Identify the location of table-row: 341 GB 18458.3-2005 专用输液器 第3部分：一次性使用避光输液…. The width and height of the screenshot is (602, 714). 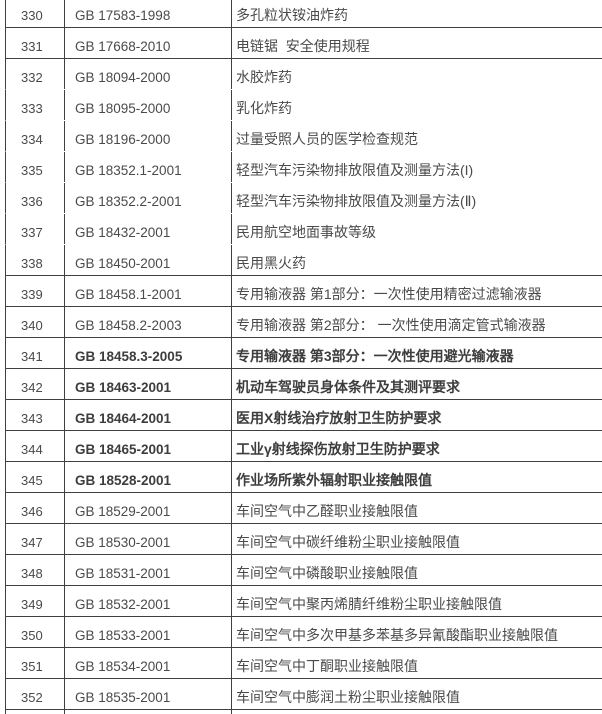
(303, 352).